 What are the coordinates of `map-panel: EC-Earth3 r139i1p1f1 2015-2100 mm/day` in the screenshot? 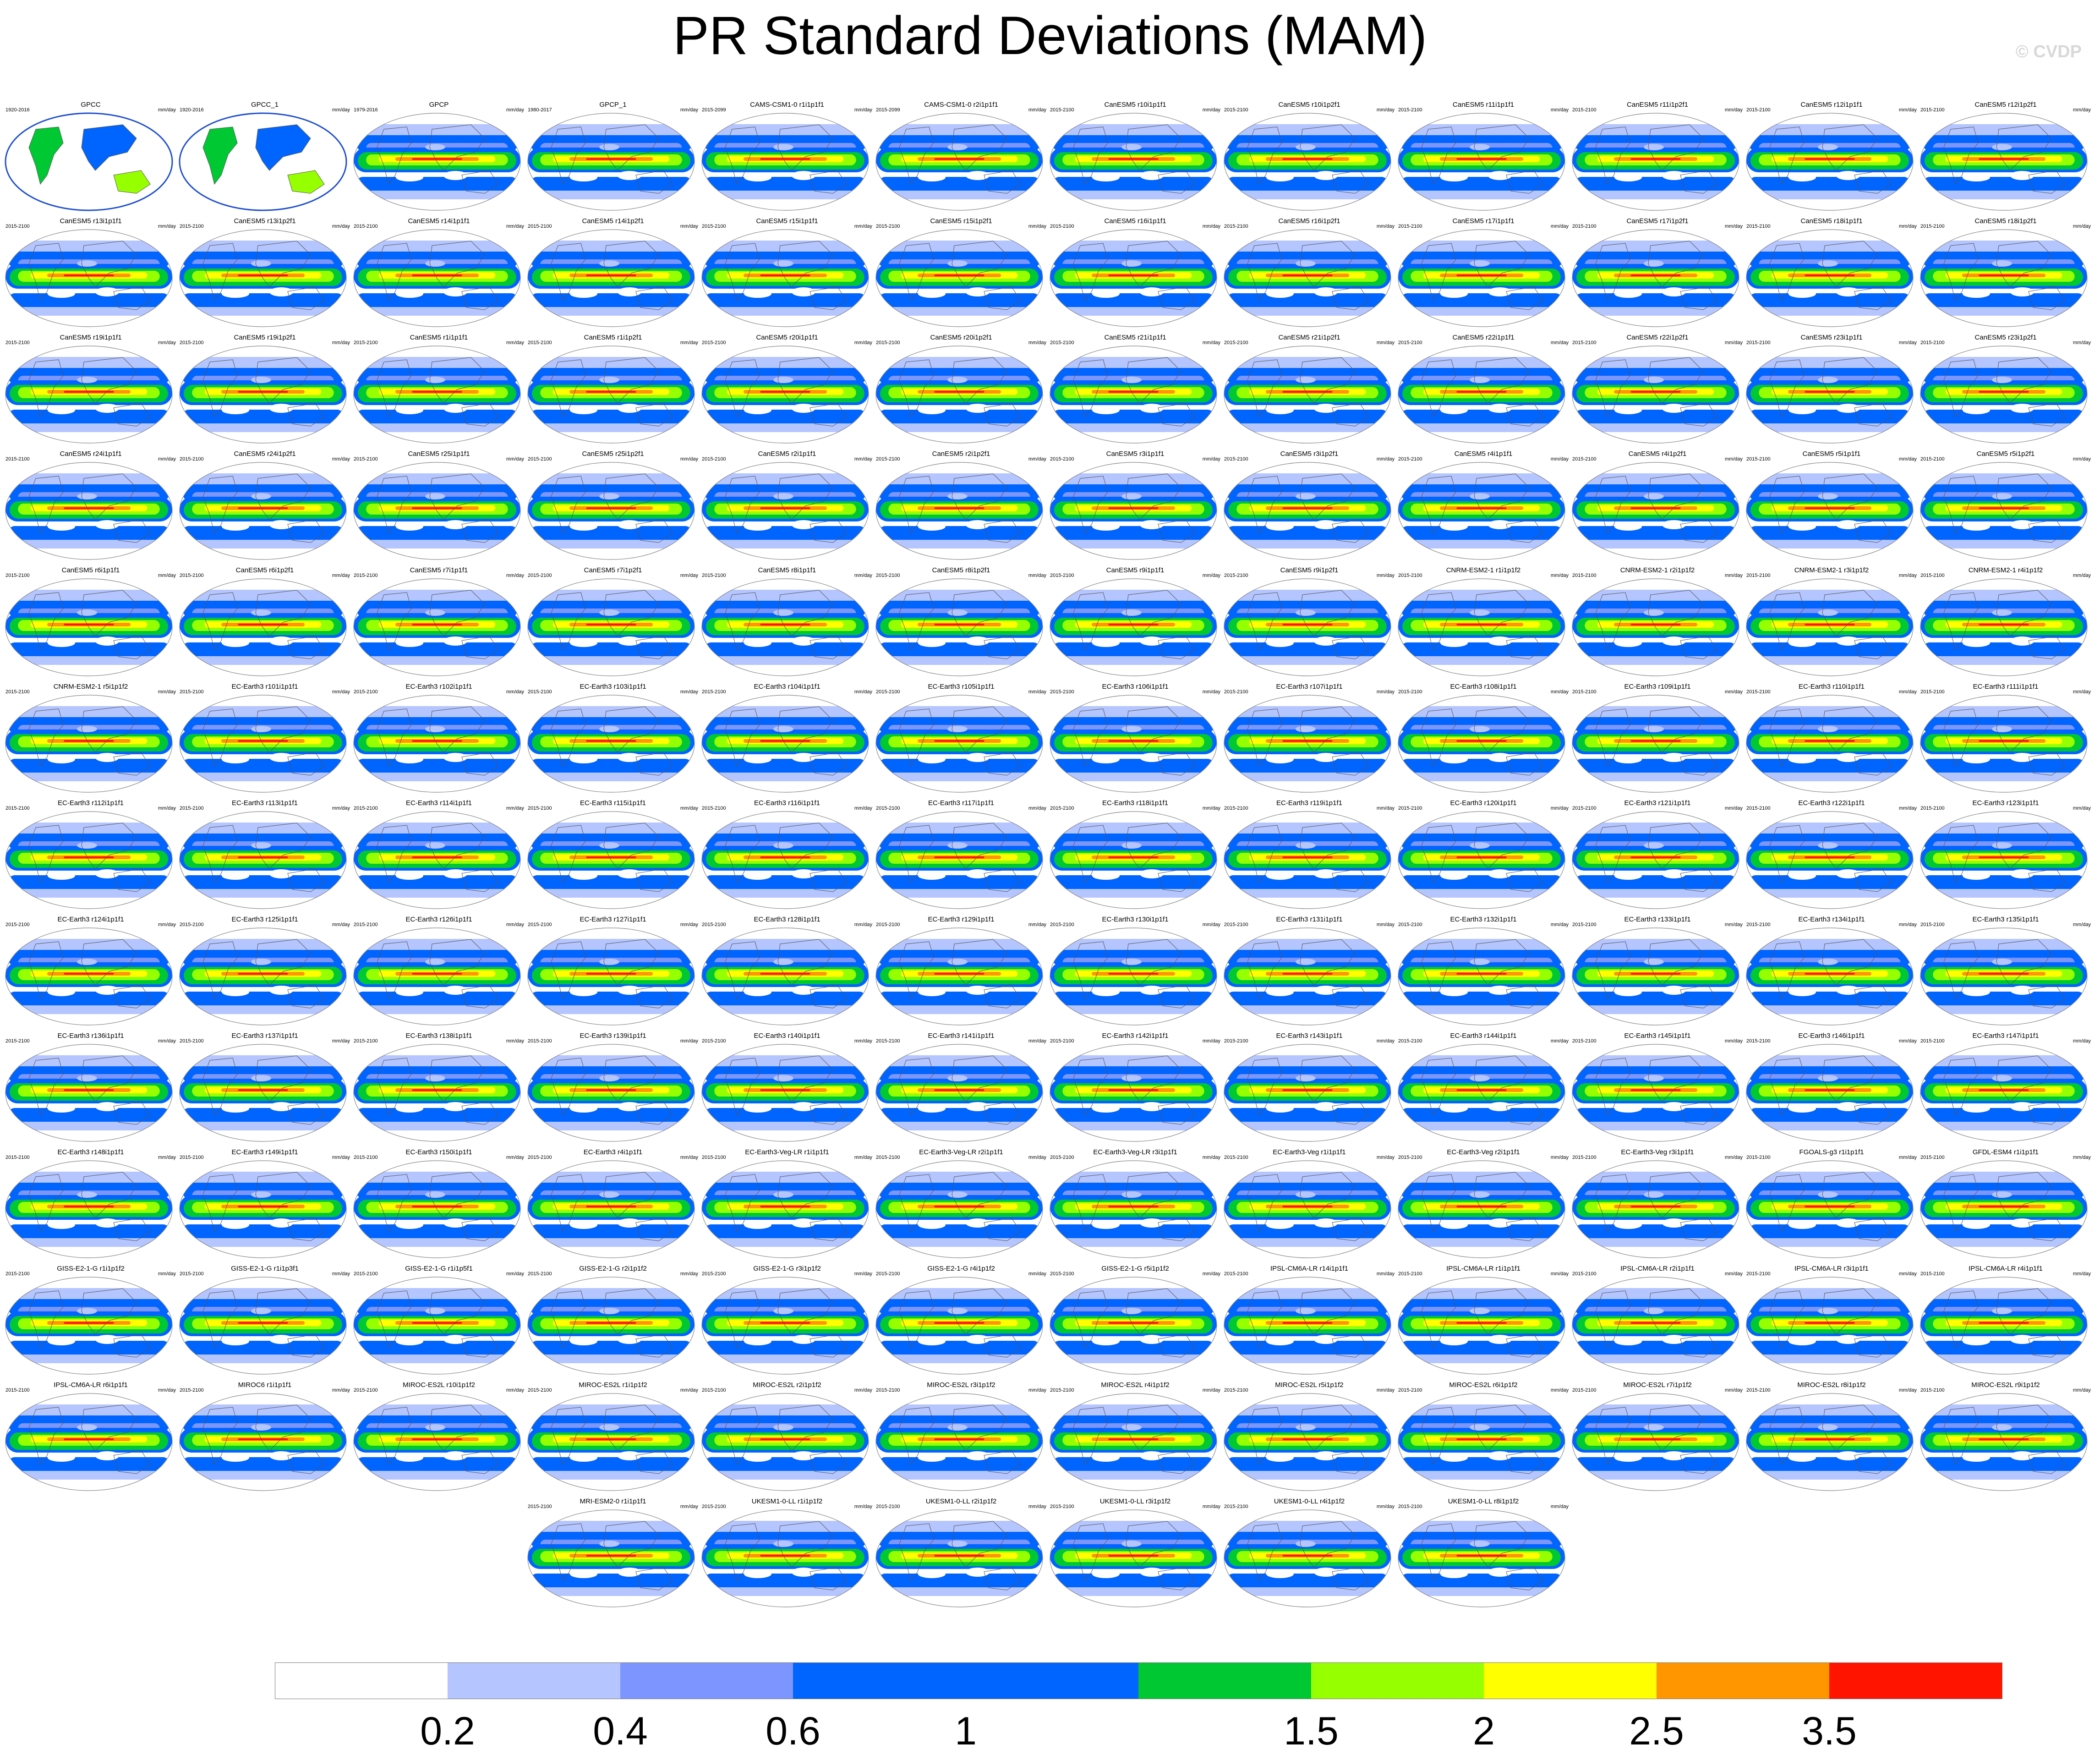 It's located at (613, 1089).